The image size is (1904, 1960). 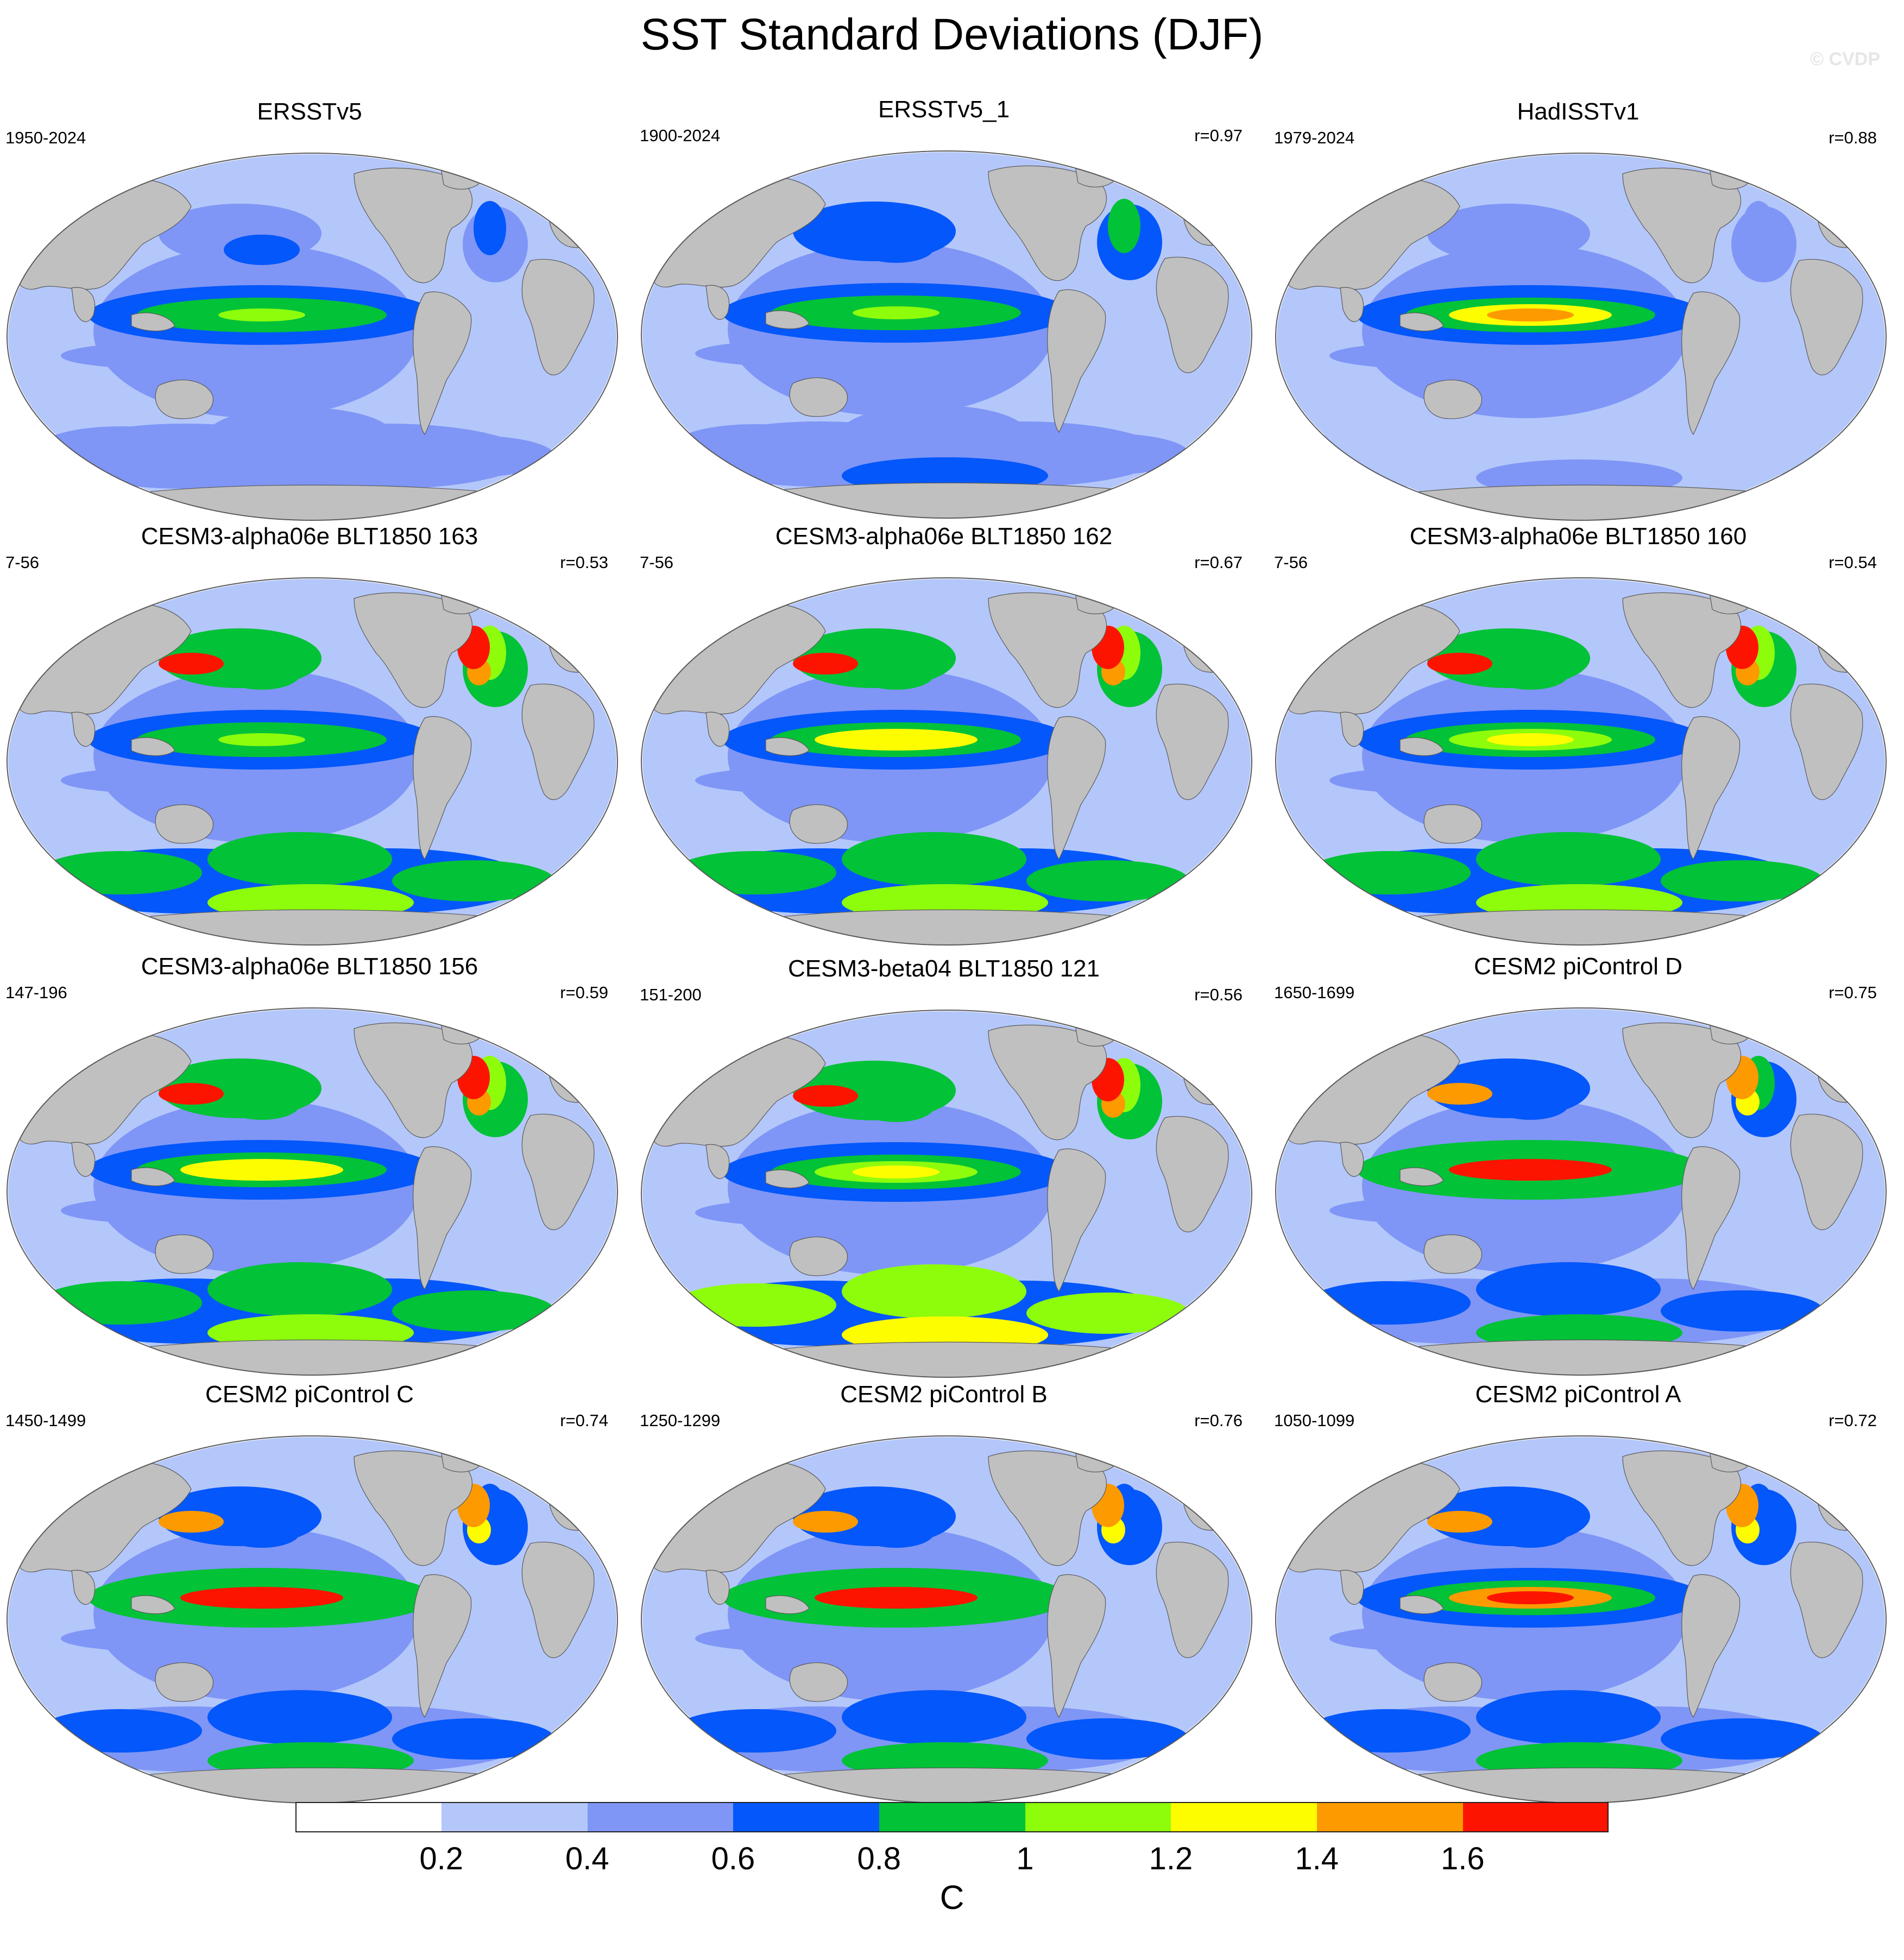 I want to click on map-panel-ersstv5-1: ERSSTv5_1 1900-2024 r=0.97, so click(x=943, y=309).